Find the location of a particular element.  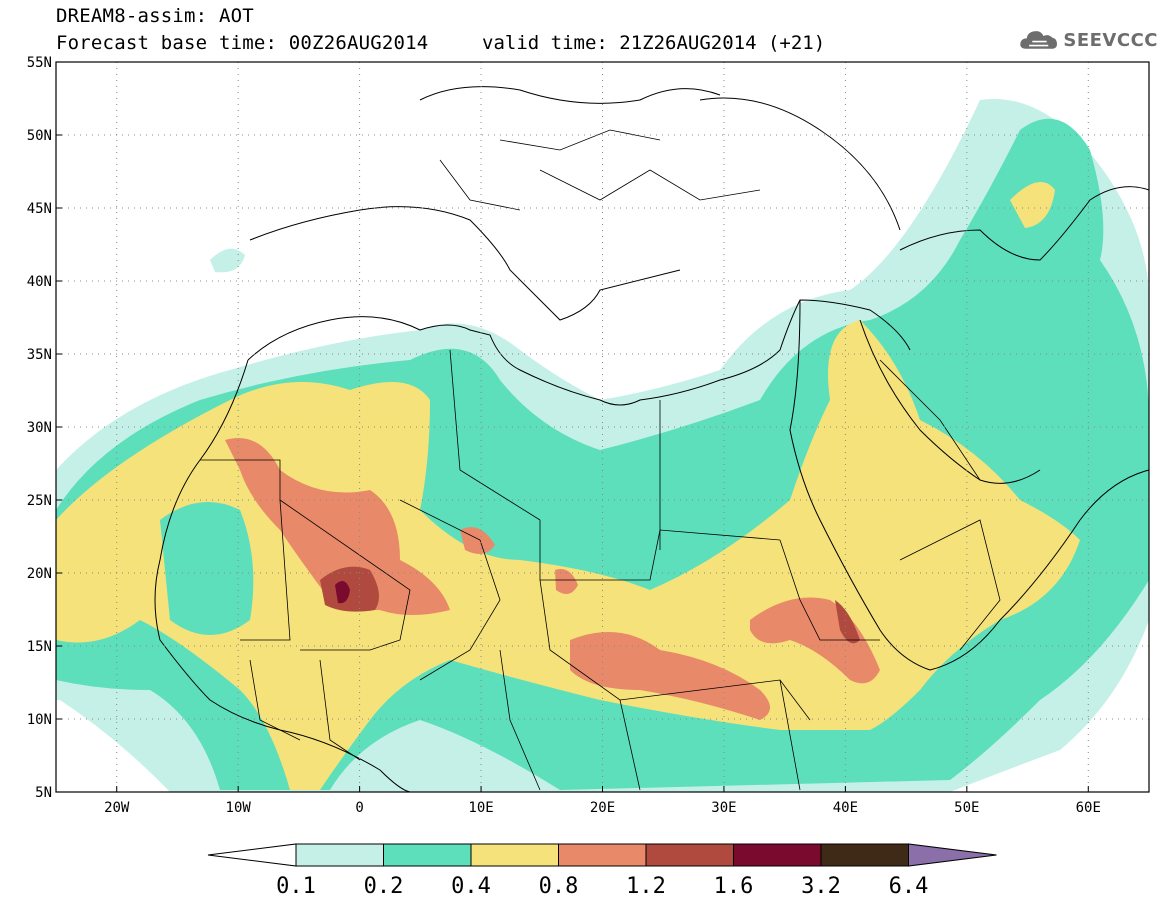

colorbar-level-label: 1.2 is located at coordinates (646, 886).